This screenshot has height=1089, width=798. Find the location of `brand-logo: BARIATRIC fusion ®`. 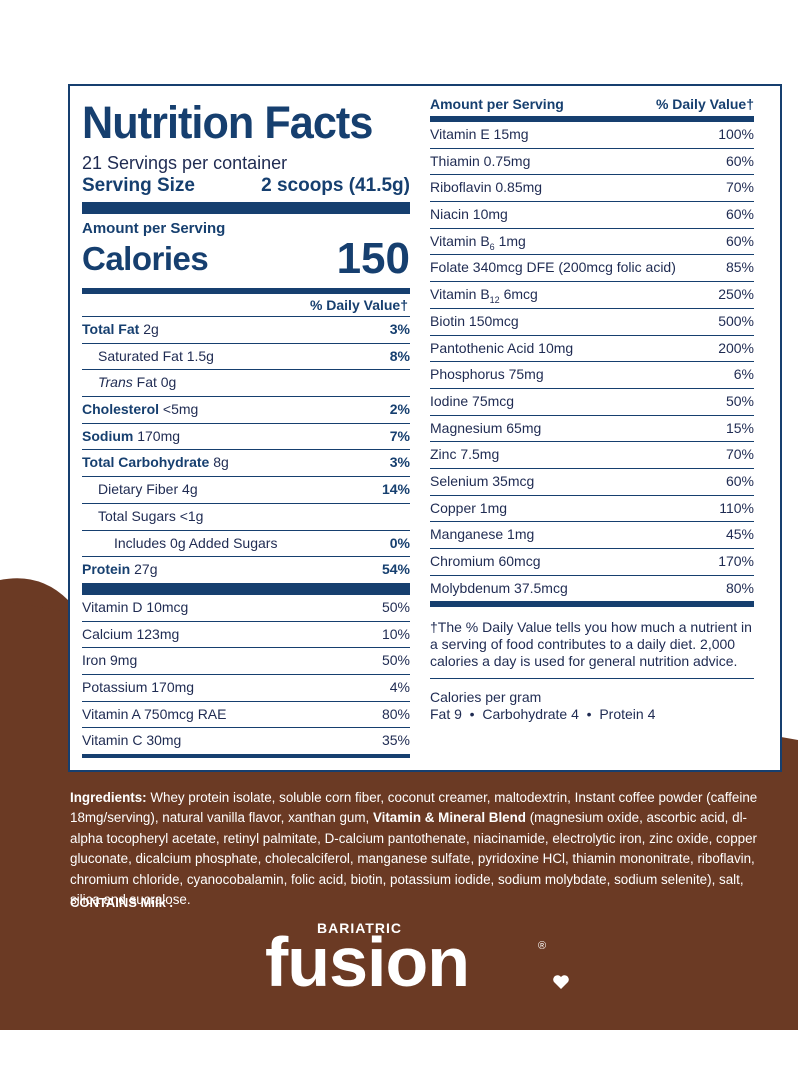

brand-logo: BARIATRIC fusion ® is located at coordinates (425, 963).